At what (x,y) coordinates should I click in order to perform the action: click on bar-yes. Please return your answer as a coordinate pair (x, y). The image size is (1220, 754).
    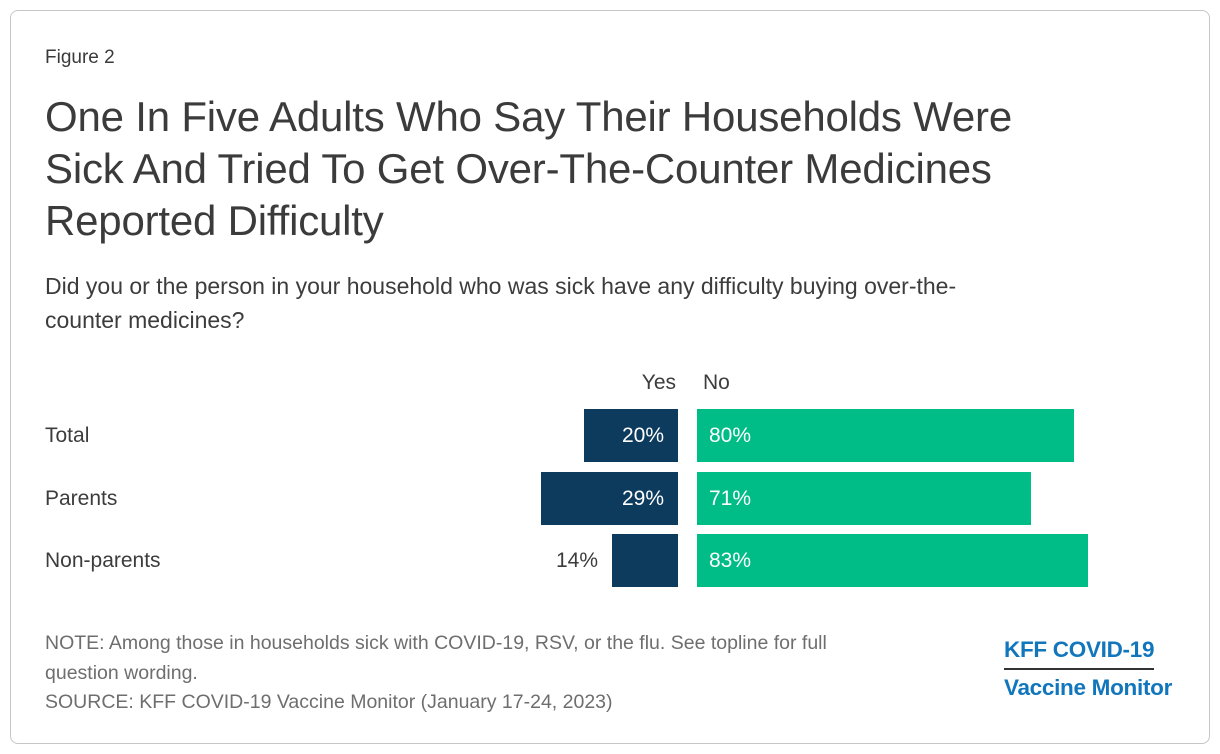
    Looking at the image, I should click on (645, 560).